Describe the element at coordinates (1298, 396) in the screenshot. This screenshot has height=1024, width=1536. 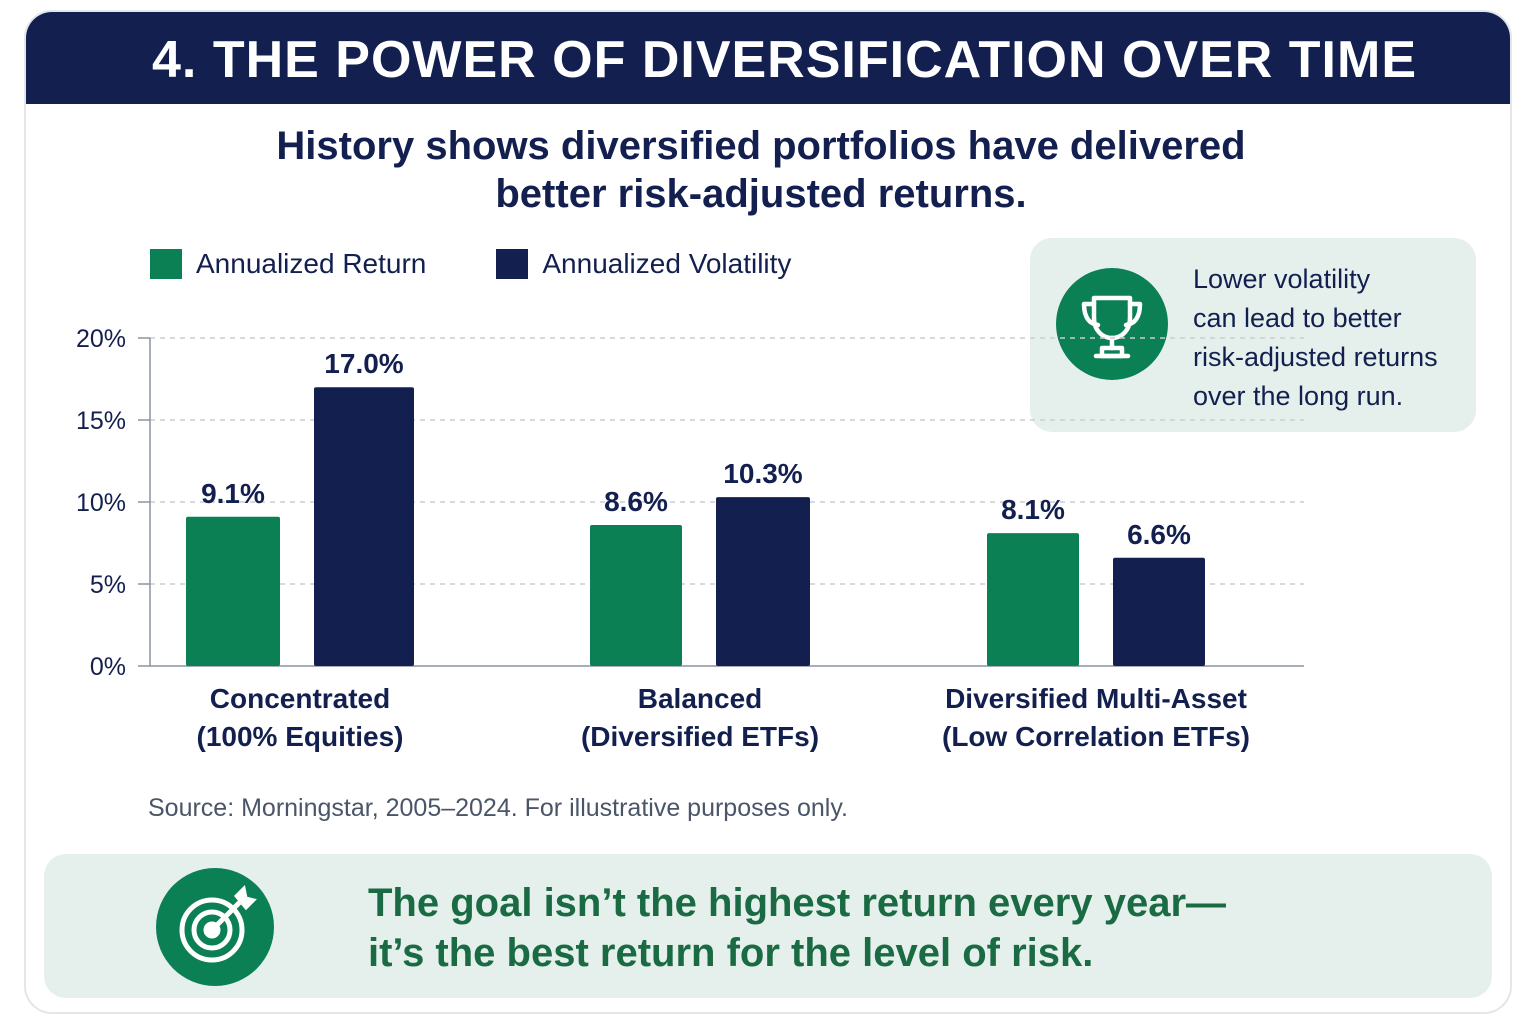
I see `callout-line: over the long run.` at that location.